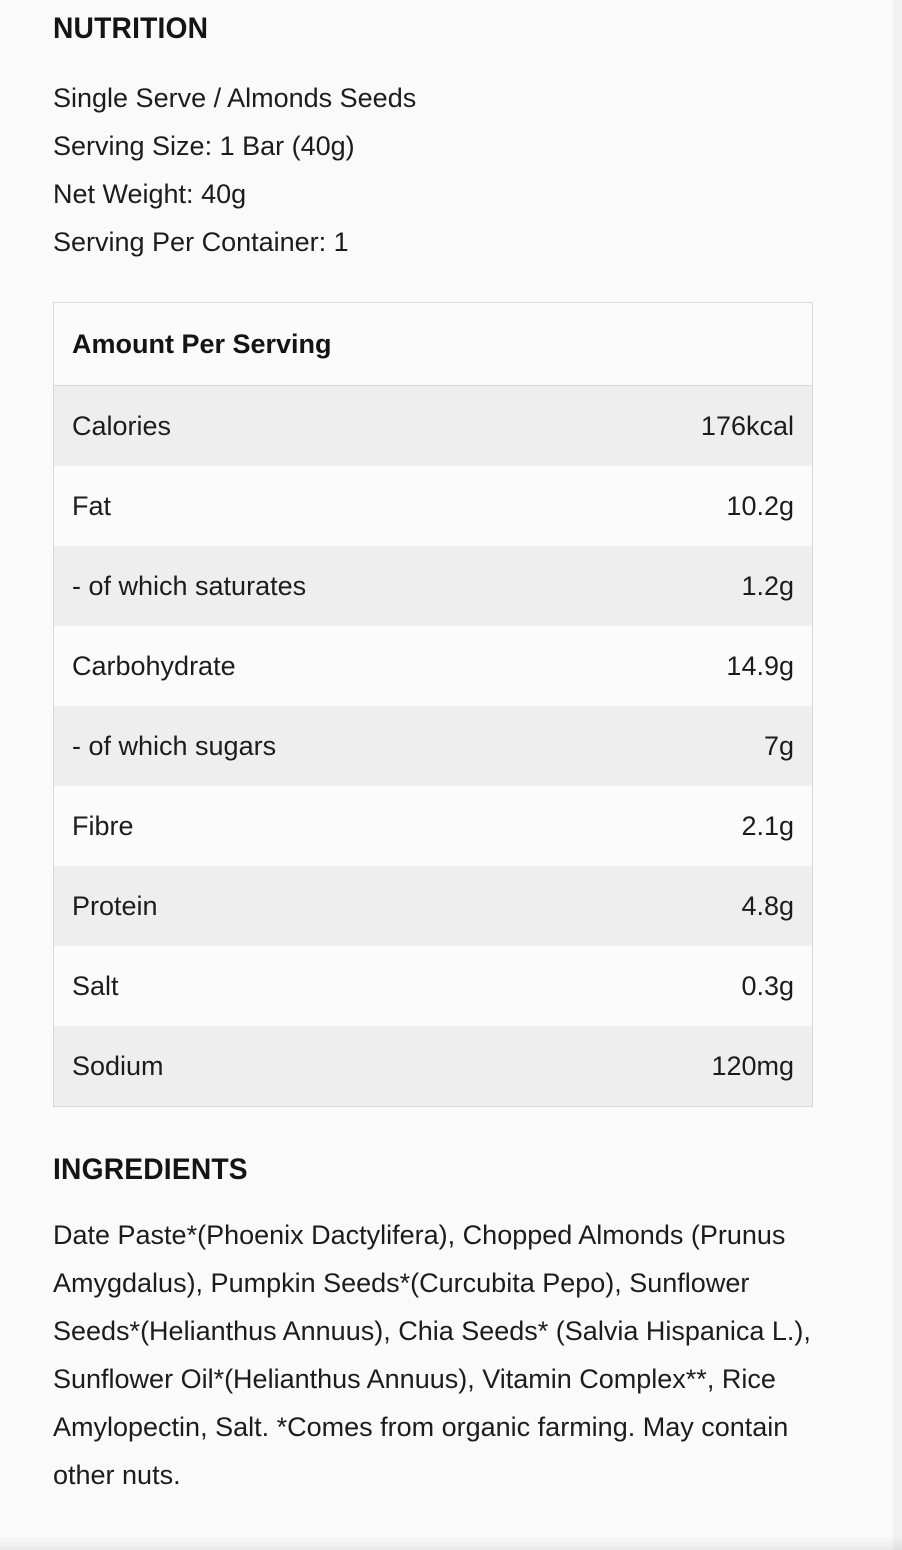 The image size is (902, 1550). Describe the element at coordinates (767, 905) in the screenshot. I see `row-value: 4.8g` at that location.